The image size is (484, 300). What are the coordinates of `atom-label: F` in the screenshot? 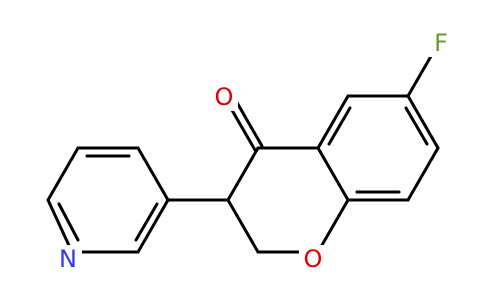 It's located at (441, 43).